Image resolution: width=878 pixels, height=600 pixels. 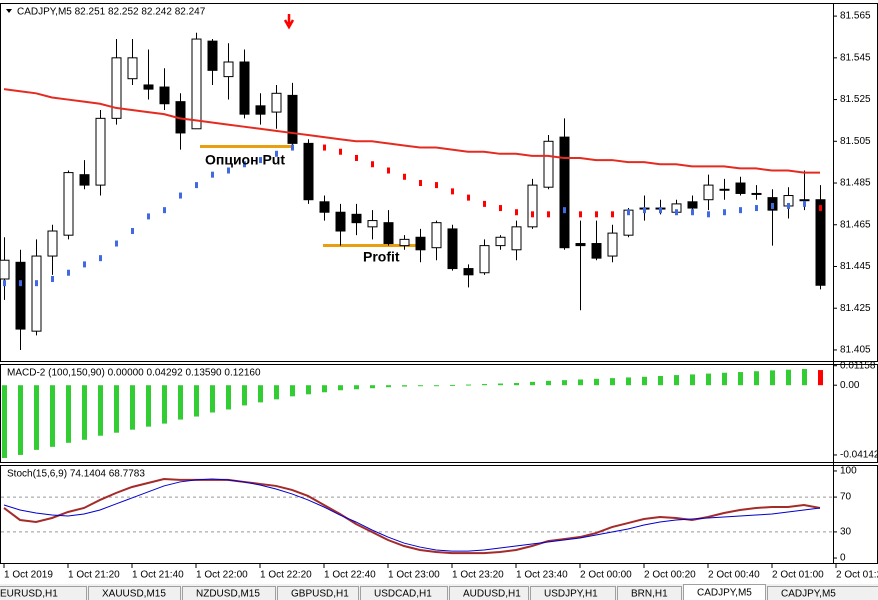 I want to click on sell-arrow, so click(x=289, y=22).